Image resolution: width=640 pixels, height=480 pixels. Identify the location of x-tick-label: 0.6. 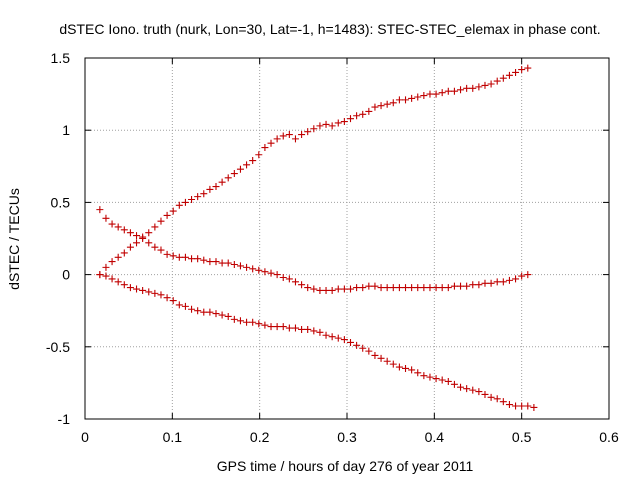
(609, 437).